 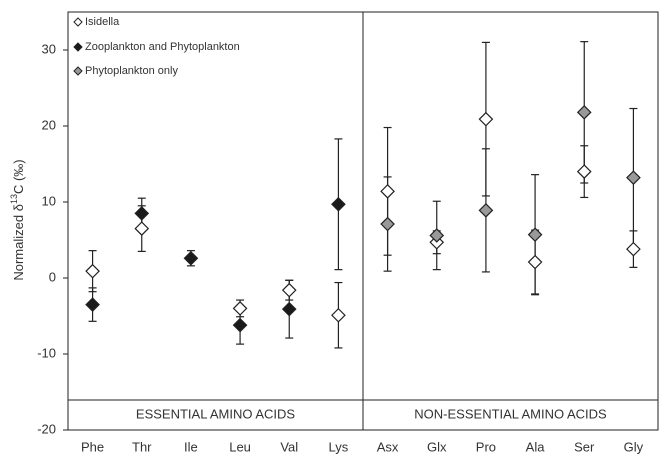 What do you see at coordinates (437, 446) in the screenshot?
I see `x-tick-label: Glx` at bounding box center [437, 446].